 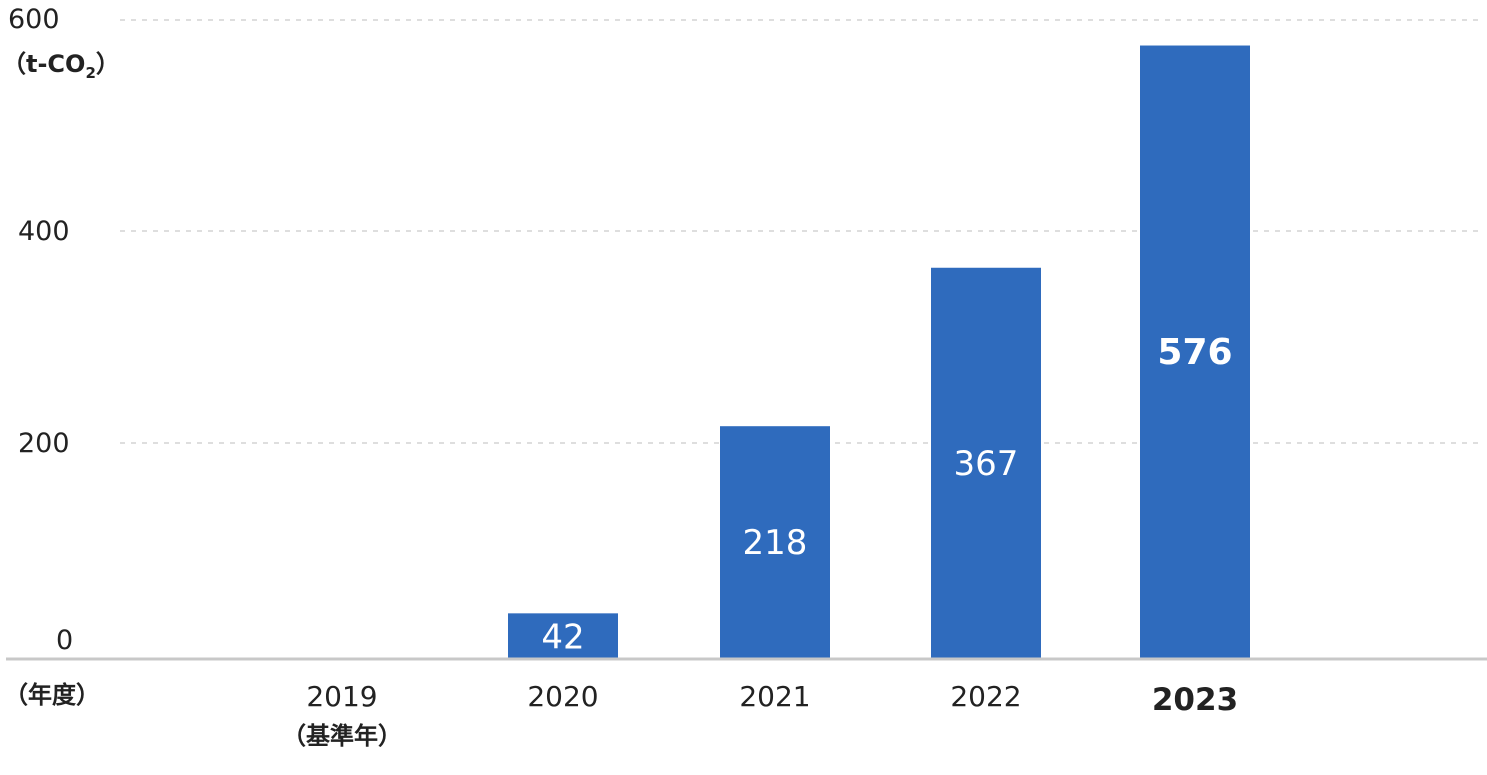 What do you see at coordinates (43, 64) in the screenshot?
I see `y-unit-main: （t-CO` at bounding box center [43, 64].